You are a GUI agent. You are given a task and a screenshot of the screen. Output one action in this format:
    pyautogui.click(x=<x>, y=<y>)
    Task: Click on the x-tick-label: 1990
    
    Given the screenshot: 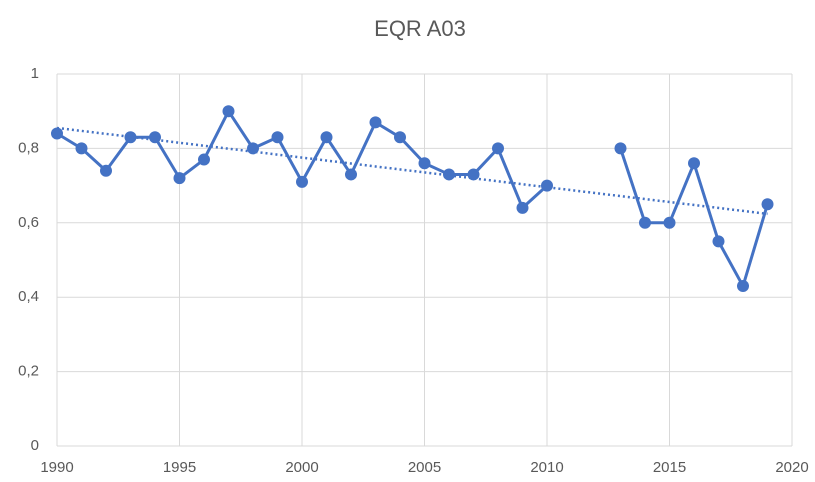 What is the action you would take?
    pyautogui.click(x=56, y=467)
    